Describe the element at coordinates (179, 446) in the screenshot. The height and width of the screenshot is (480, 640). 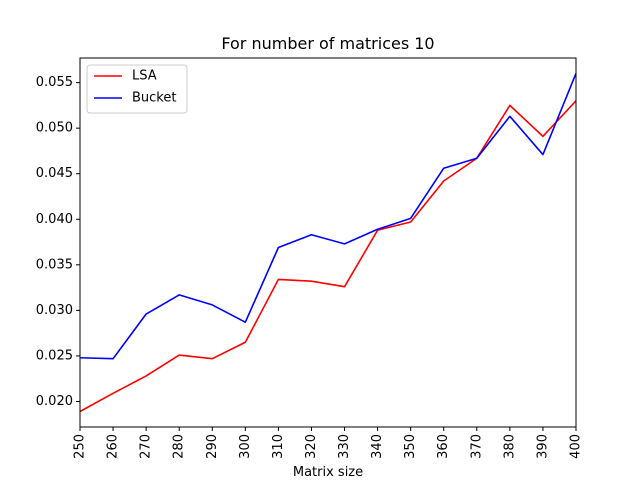
I see `x-tick-label: 280` at that location.